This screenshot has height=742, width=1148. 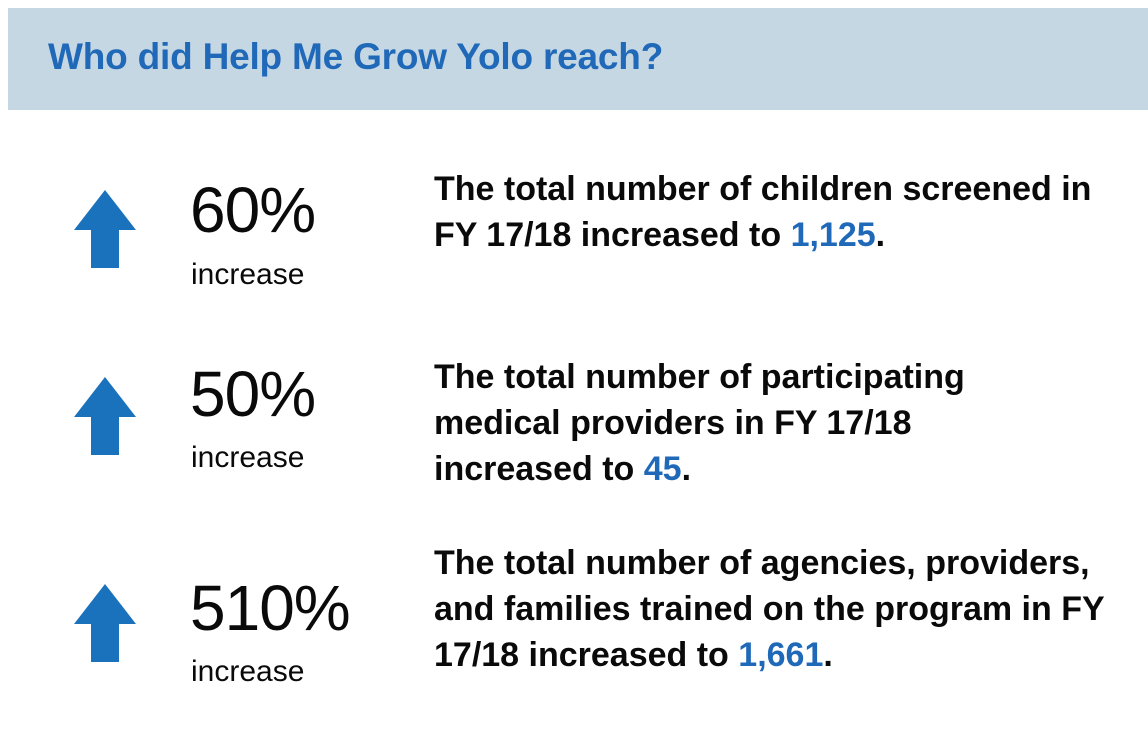 I want to click on stat-highlight-value: 1,125, so click(x=833, y=235).